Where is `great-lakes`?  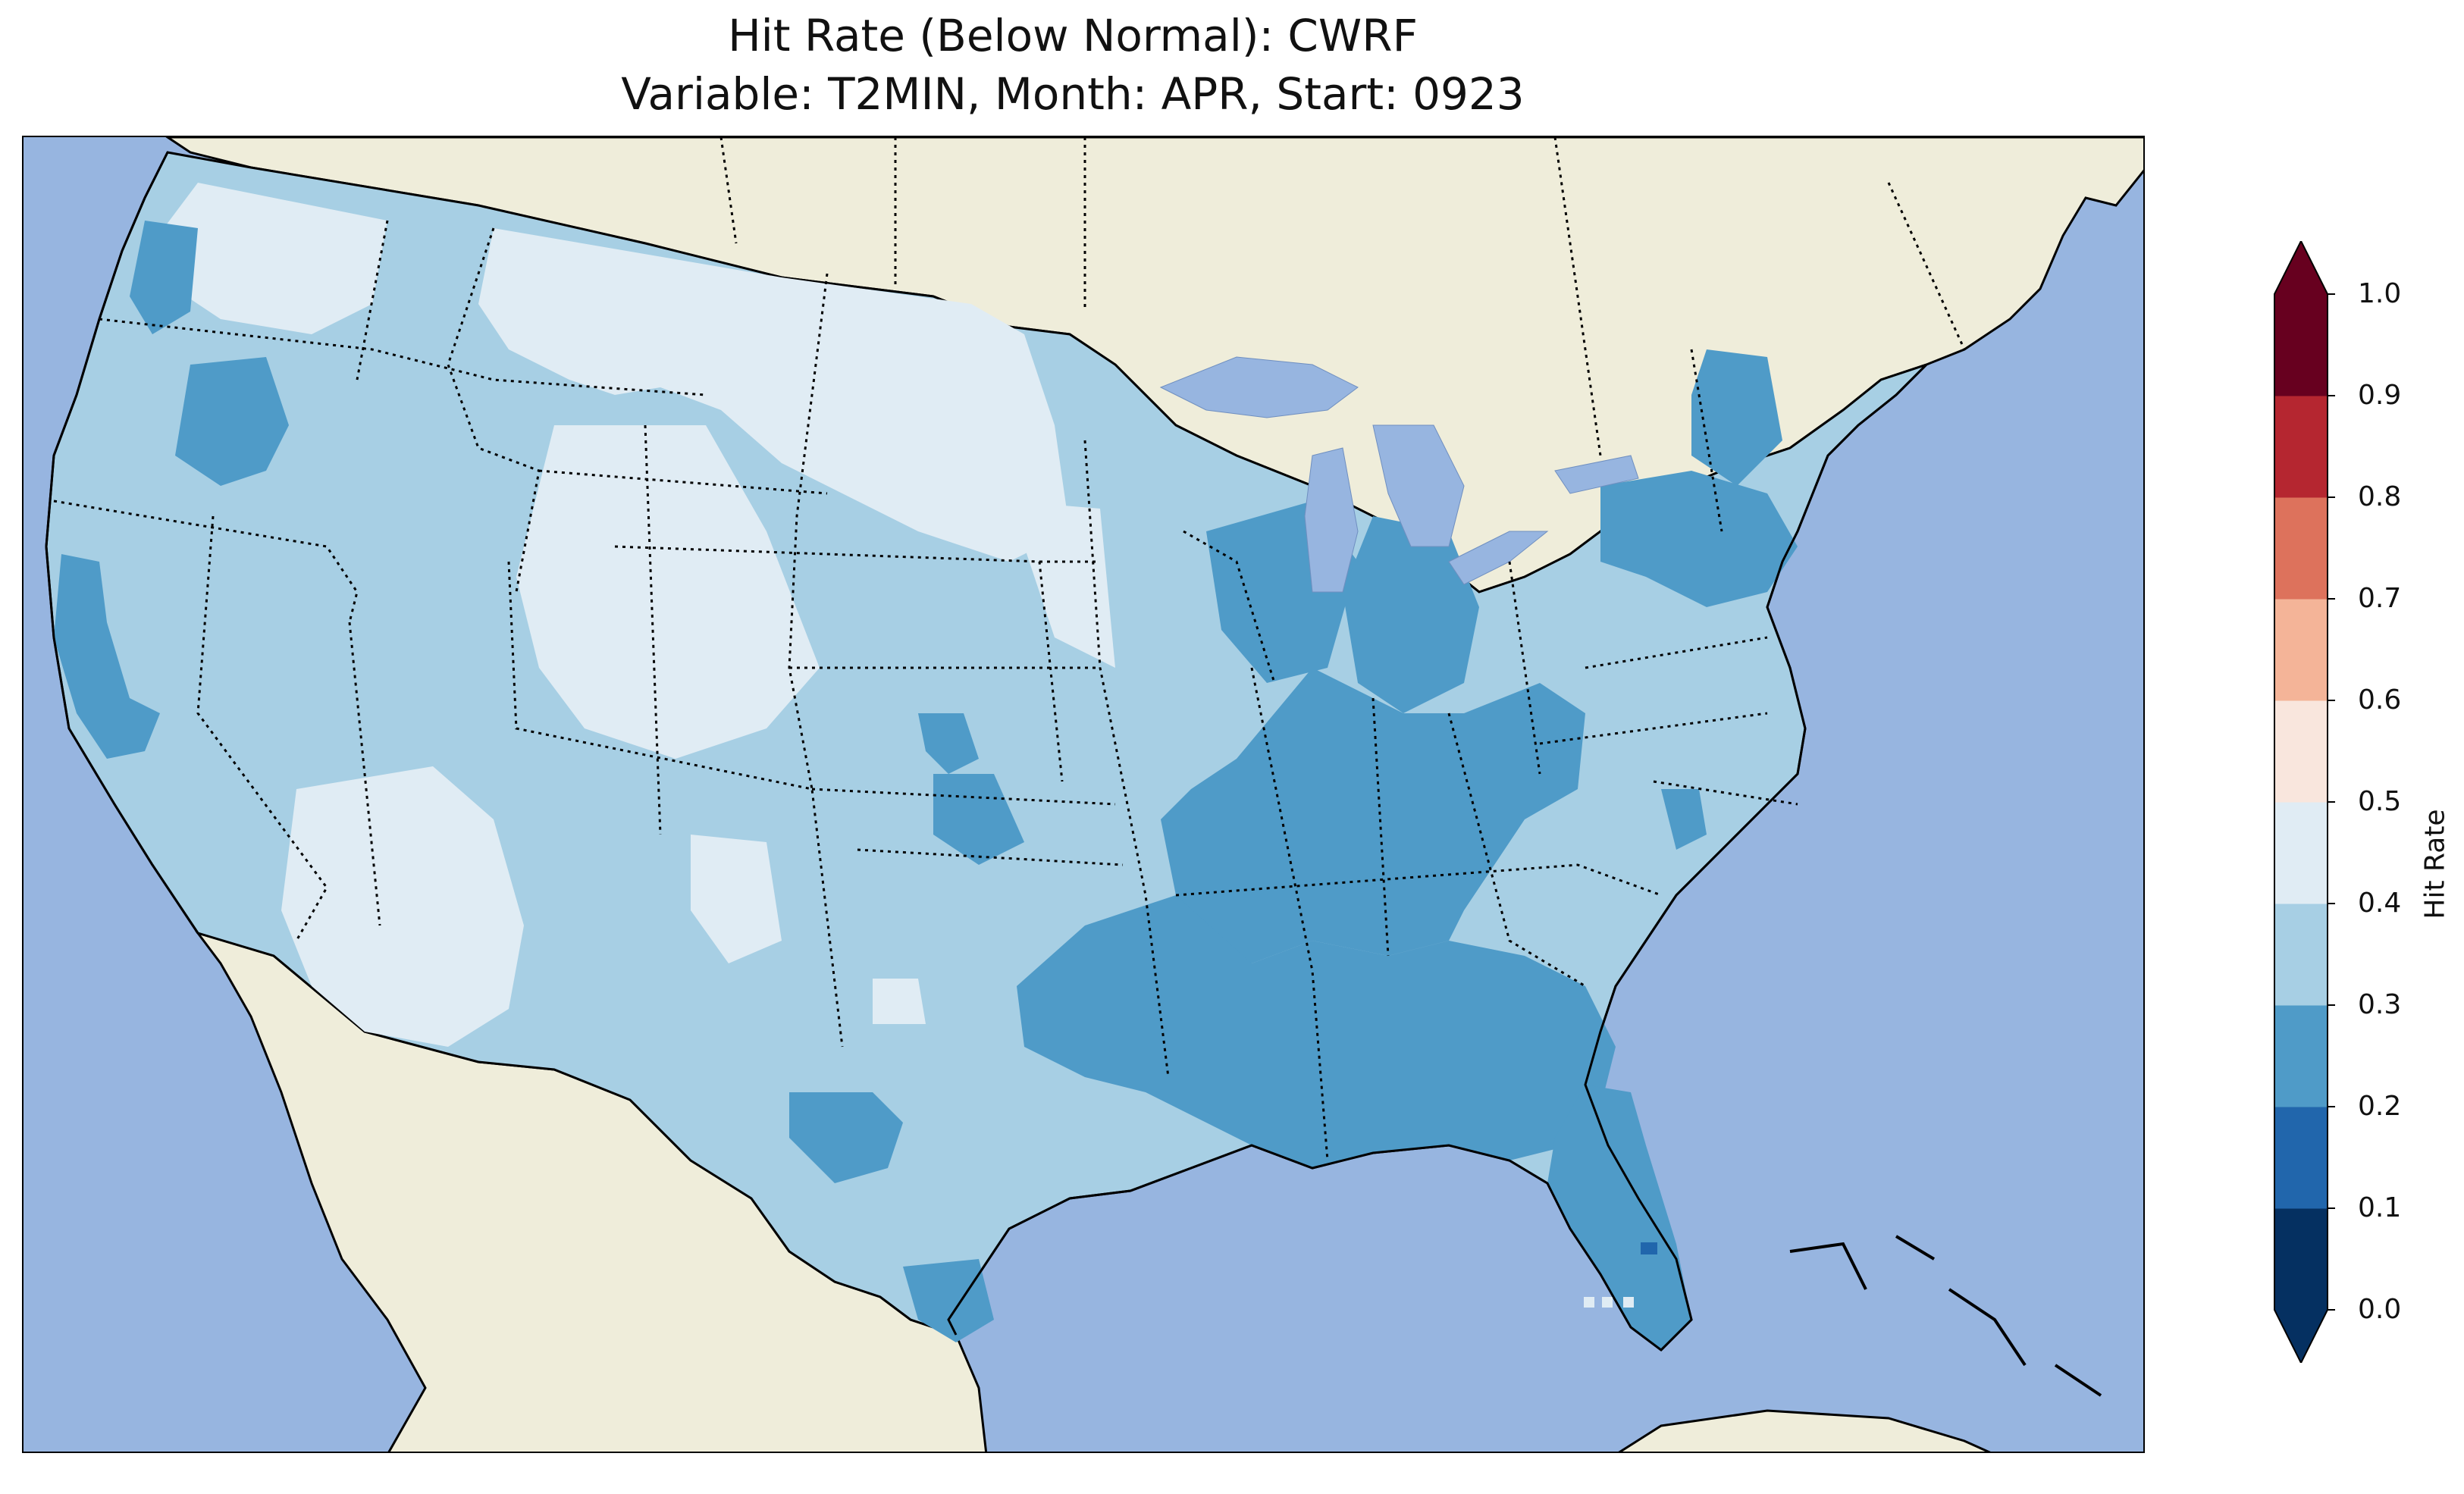 great-lakes is located at coordinates (1399, 474).